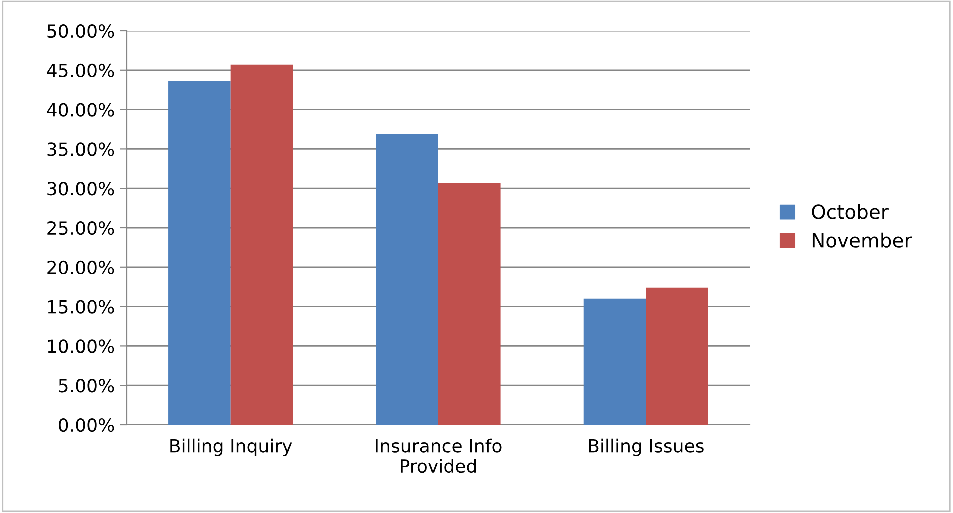 The height and width of the screenshot is (513, 953). What do you see at coordinates (231, 447) in the screenshot?
I see `x-tick-label: Billing Inquiry` at bounding box center [231, 447].